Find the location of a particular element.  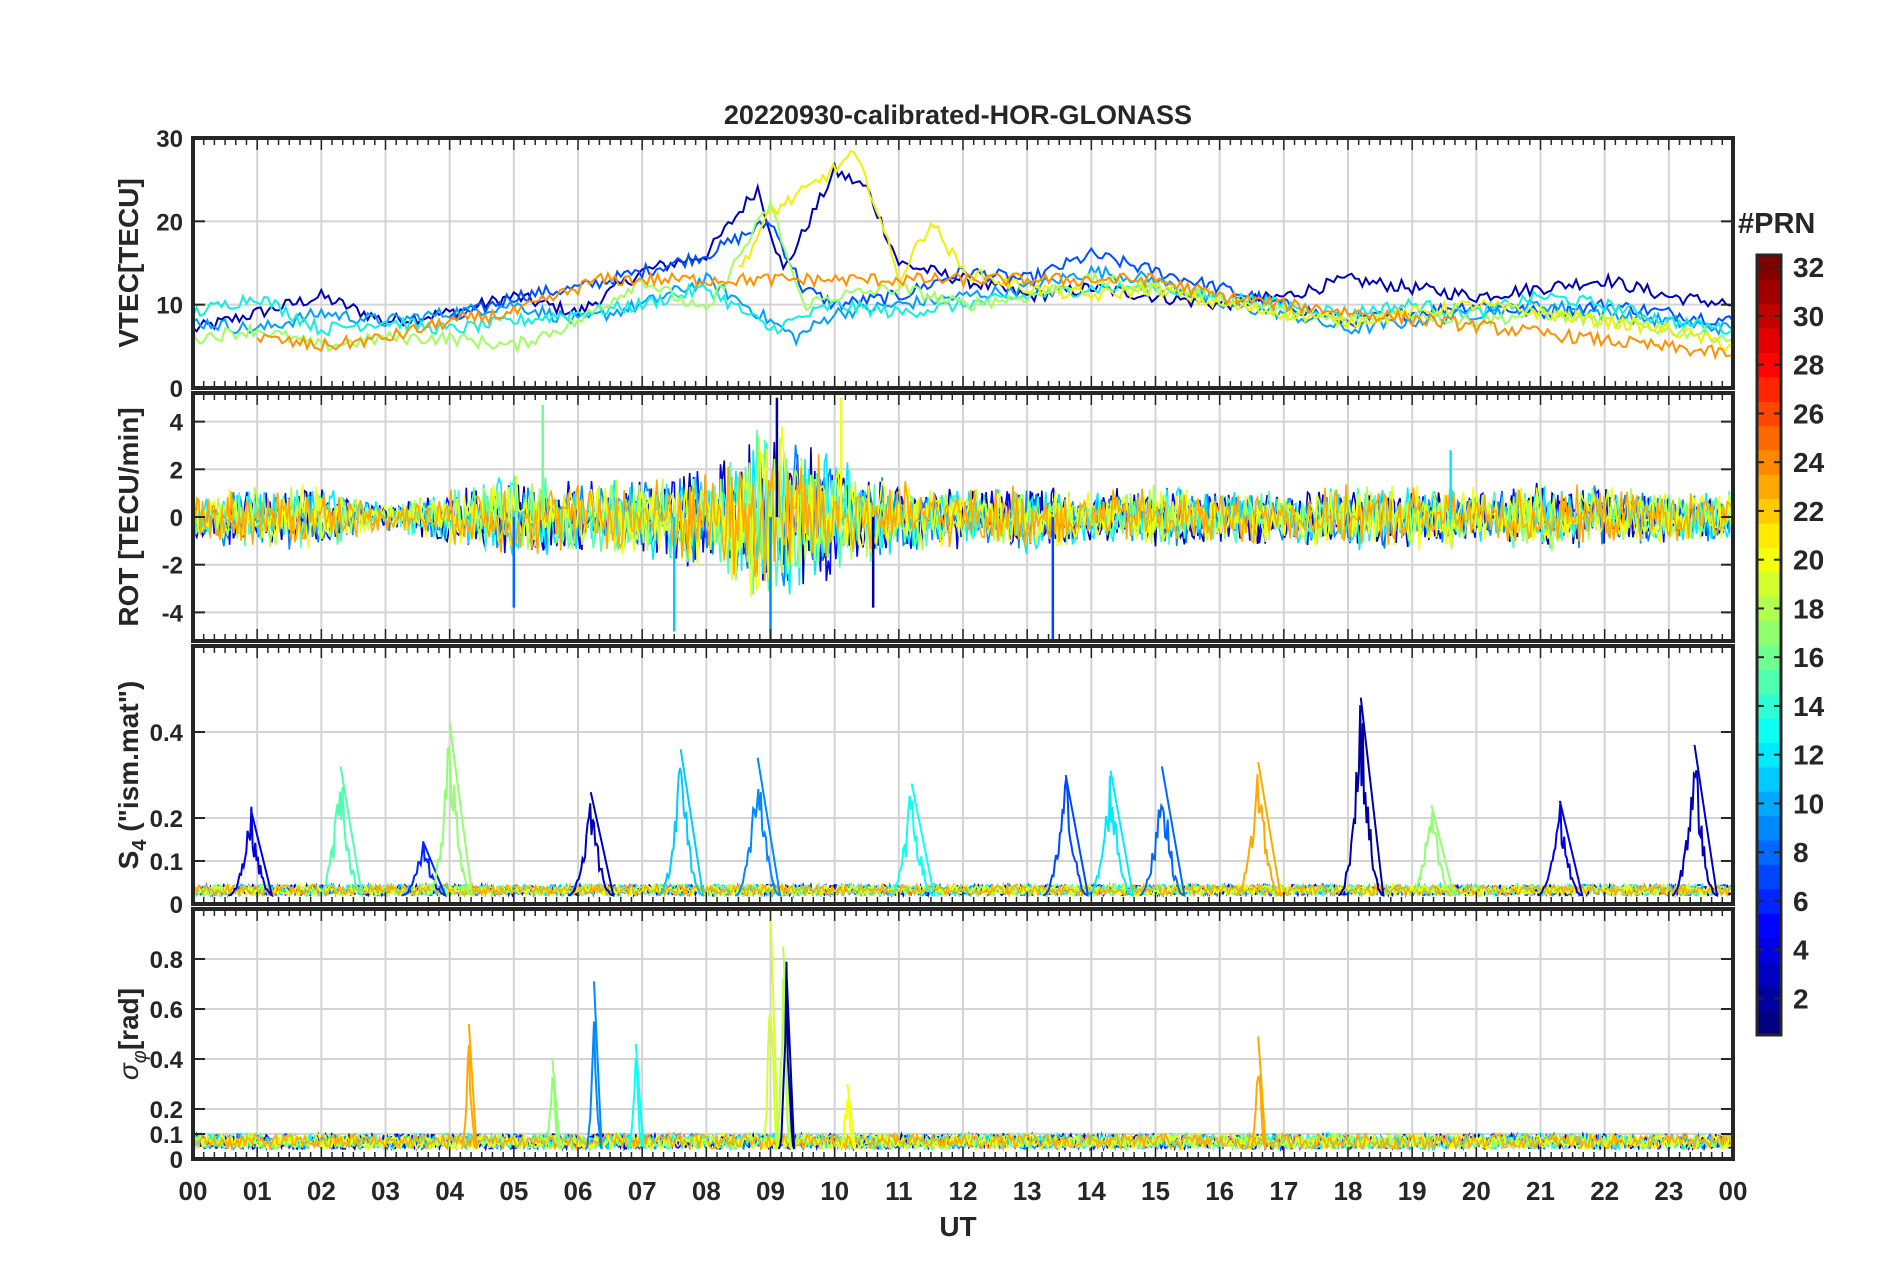

x-tick-label: 15 is located at coordinates (1155, 1191).